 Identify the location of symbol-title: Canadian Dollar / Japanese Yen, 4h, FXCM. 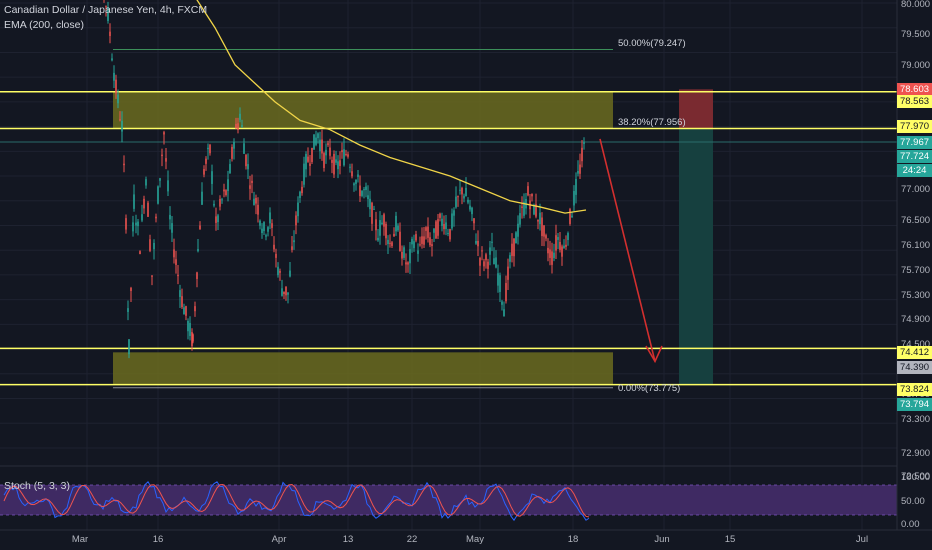
(106, 10).